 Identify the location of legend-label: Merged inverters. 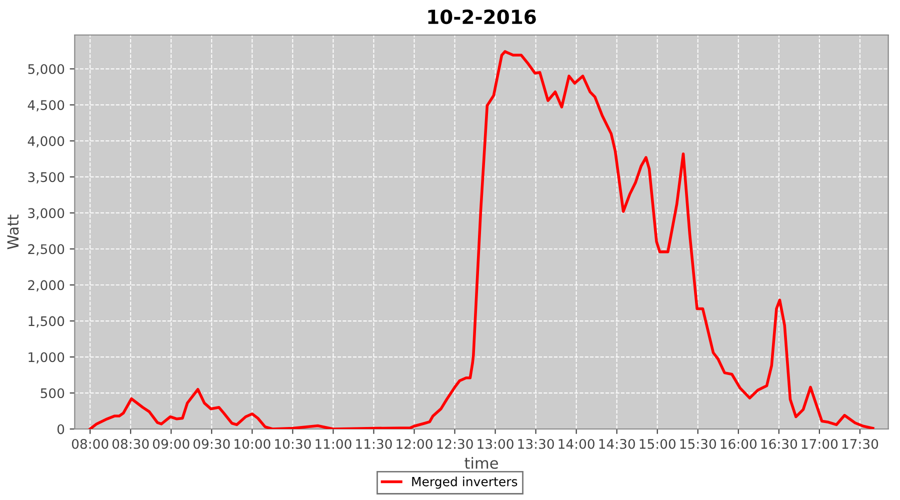
(465, 482).